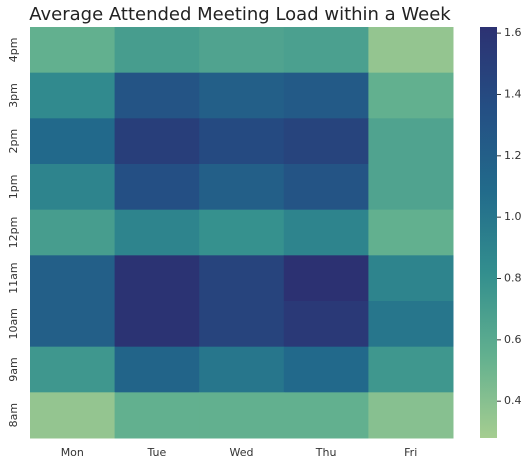 The width and height of the screenshot is (522, 461). I want to click on y-tick-label: 12pm, so click(13, 233).